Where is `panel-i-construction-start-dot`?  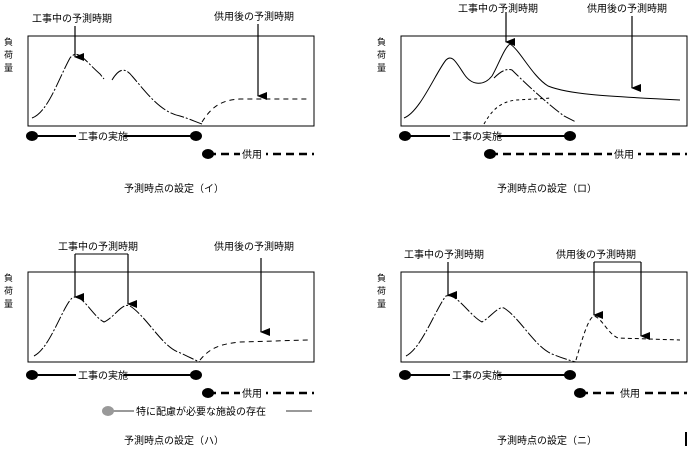 panel-i-construction-start-dot is located at coordinates (32, 136).